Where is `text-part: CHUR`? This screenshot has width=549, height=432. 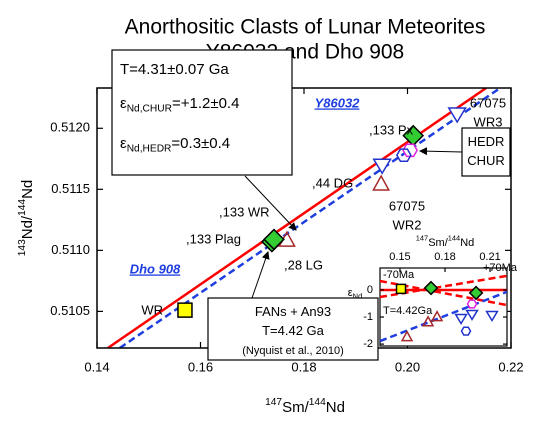 text-part: CHUR is located at coordinates (486, 160).